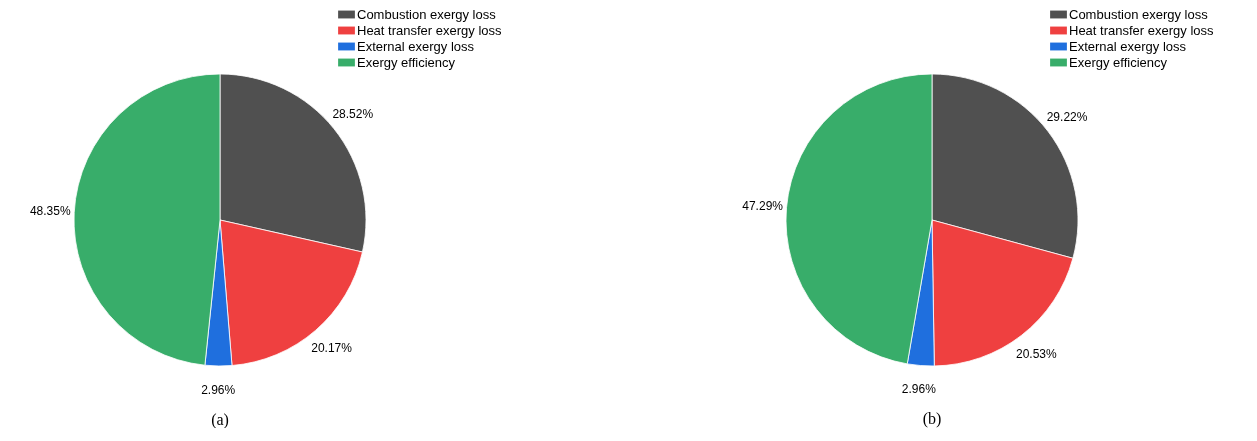  What do you see at coordinates (1067, 116) in the screenshot?
I see `data-label: 29.22%` at bounding box center [1067, 116].